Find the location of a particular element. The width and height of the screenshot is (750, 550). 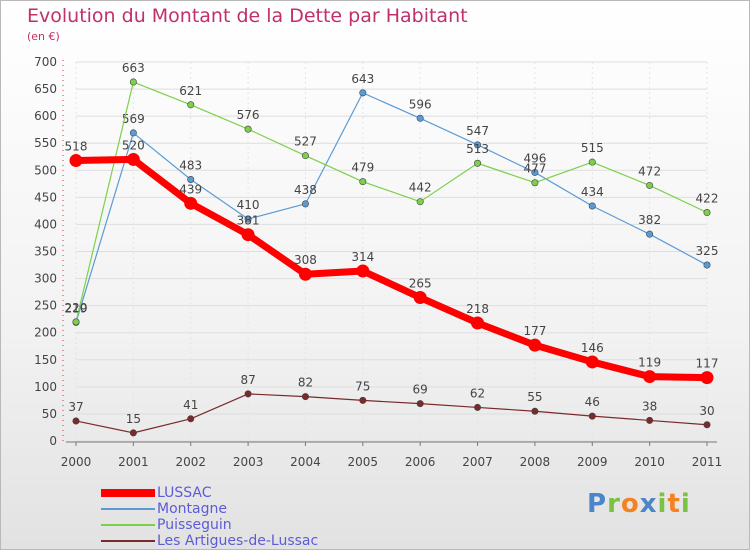

y-tick-label: 350 is located at coordinates (45, 252).